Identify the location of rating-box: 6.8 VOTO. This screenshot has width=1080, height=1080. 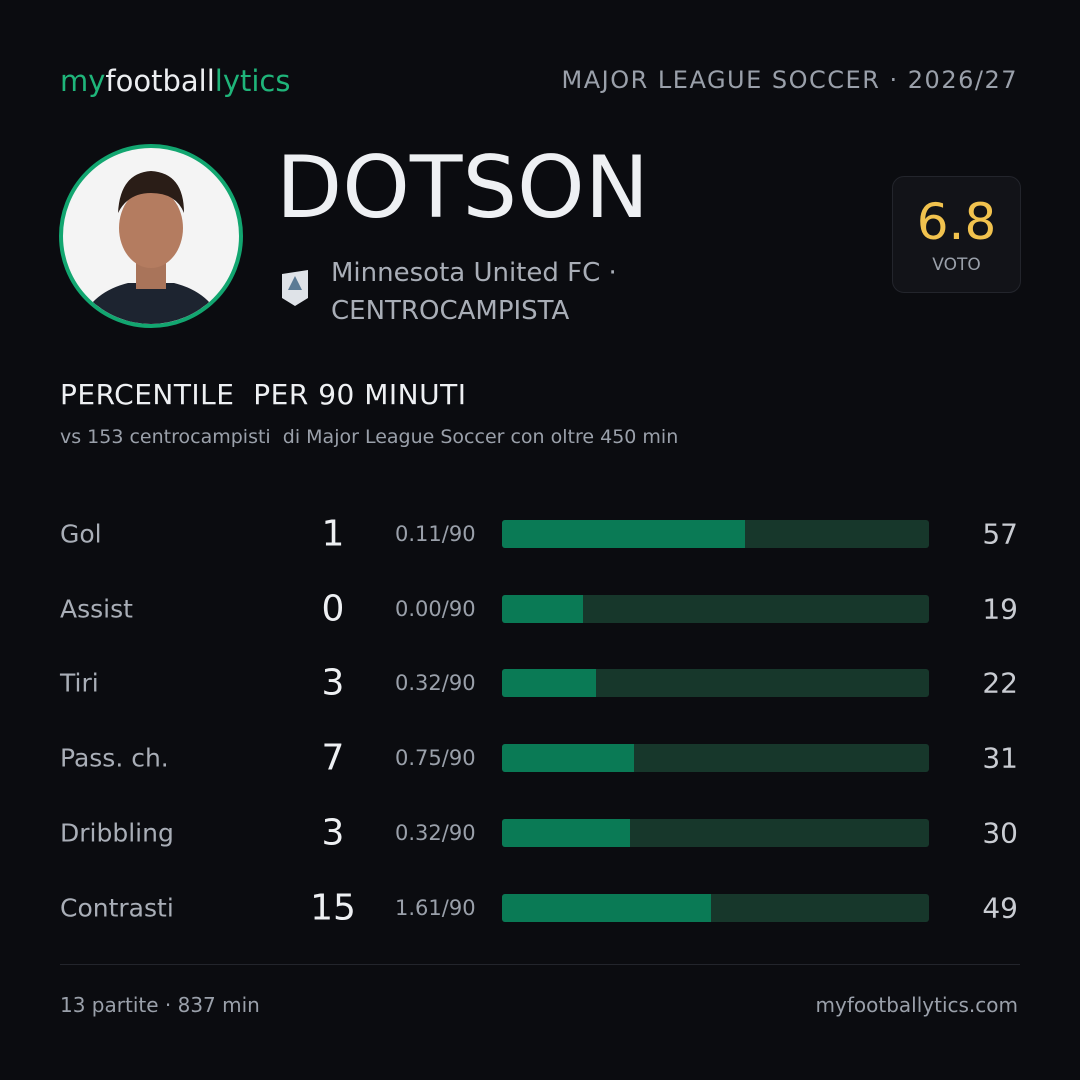
(956, 234).